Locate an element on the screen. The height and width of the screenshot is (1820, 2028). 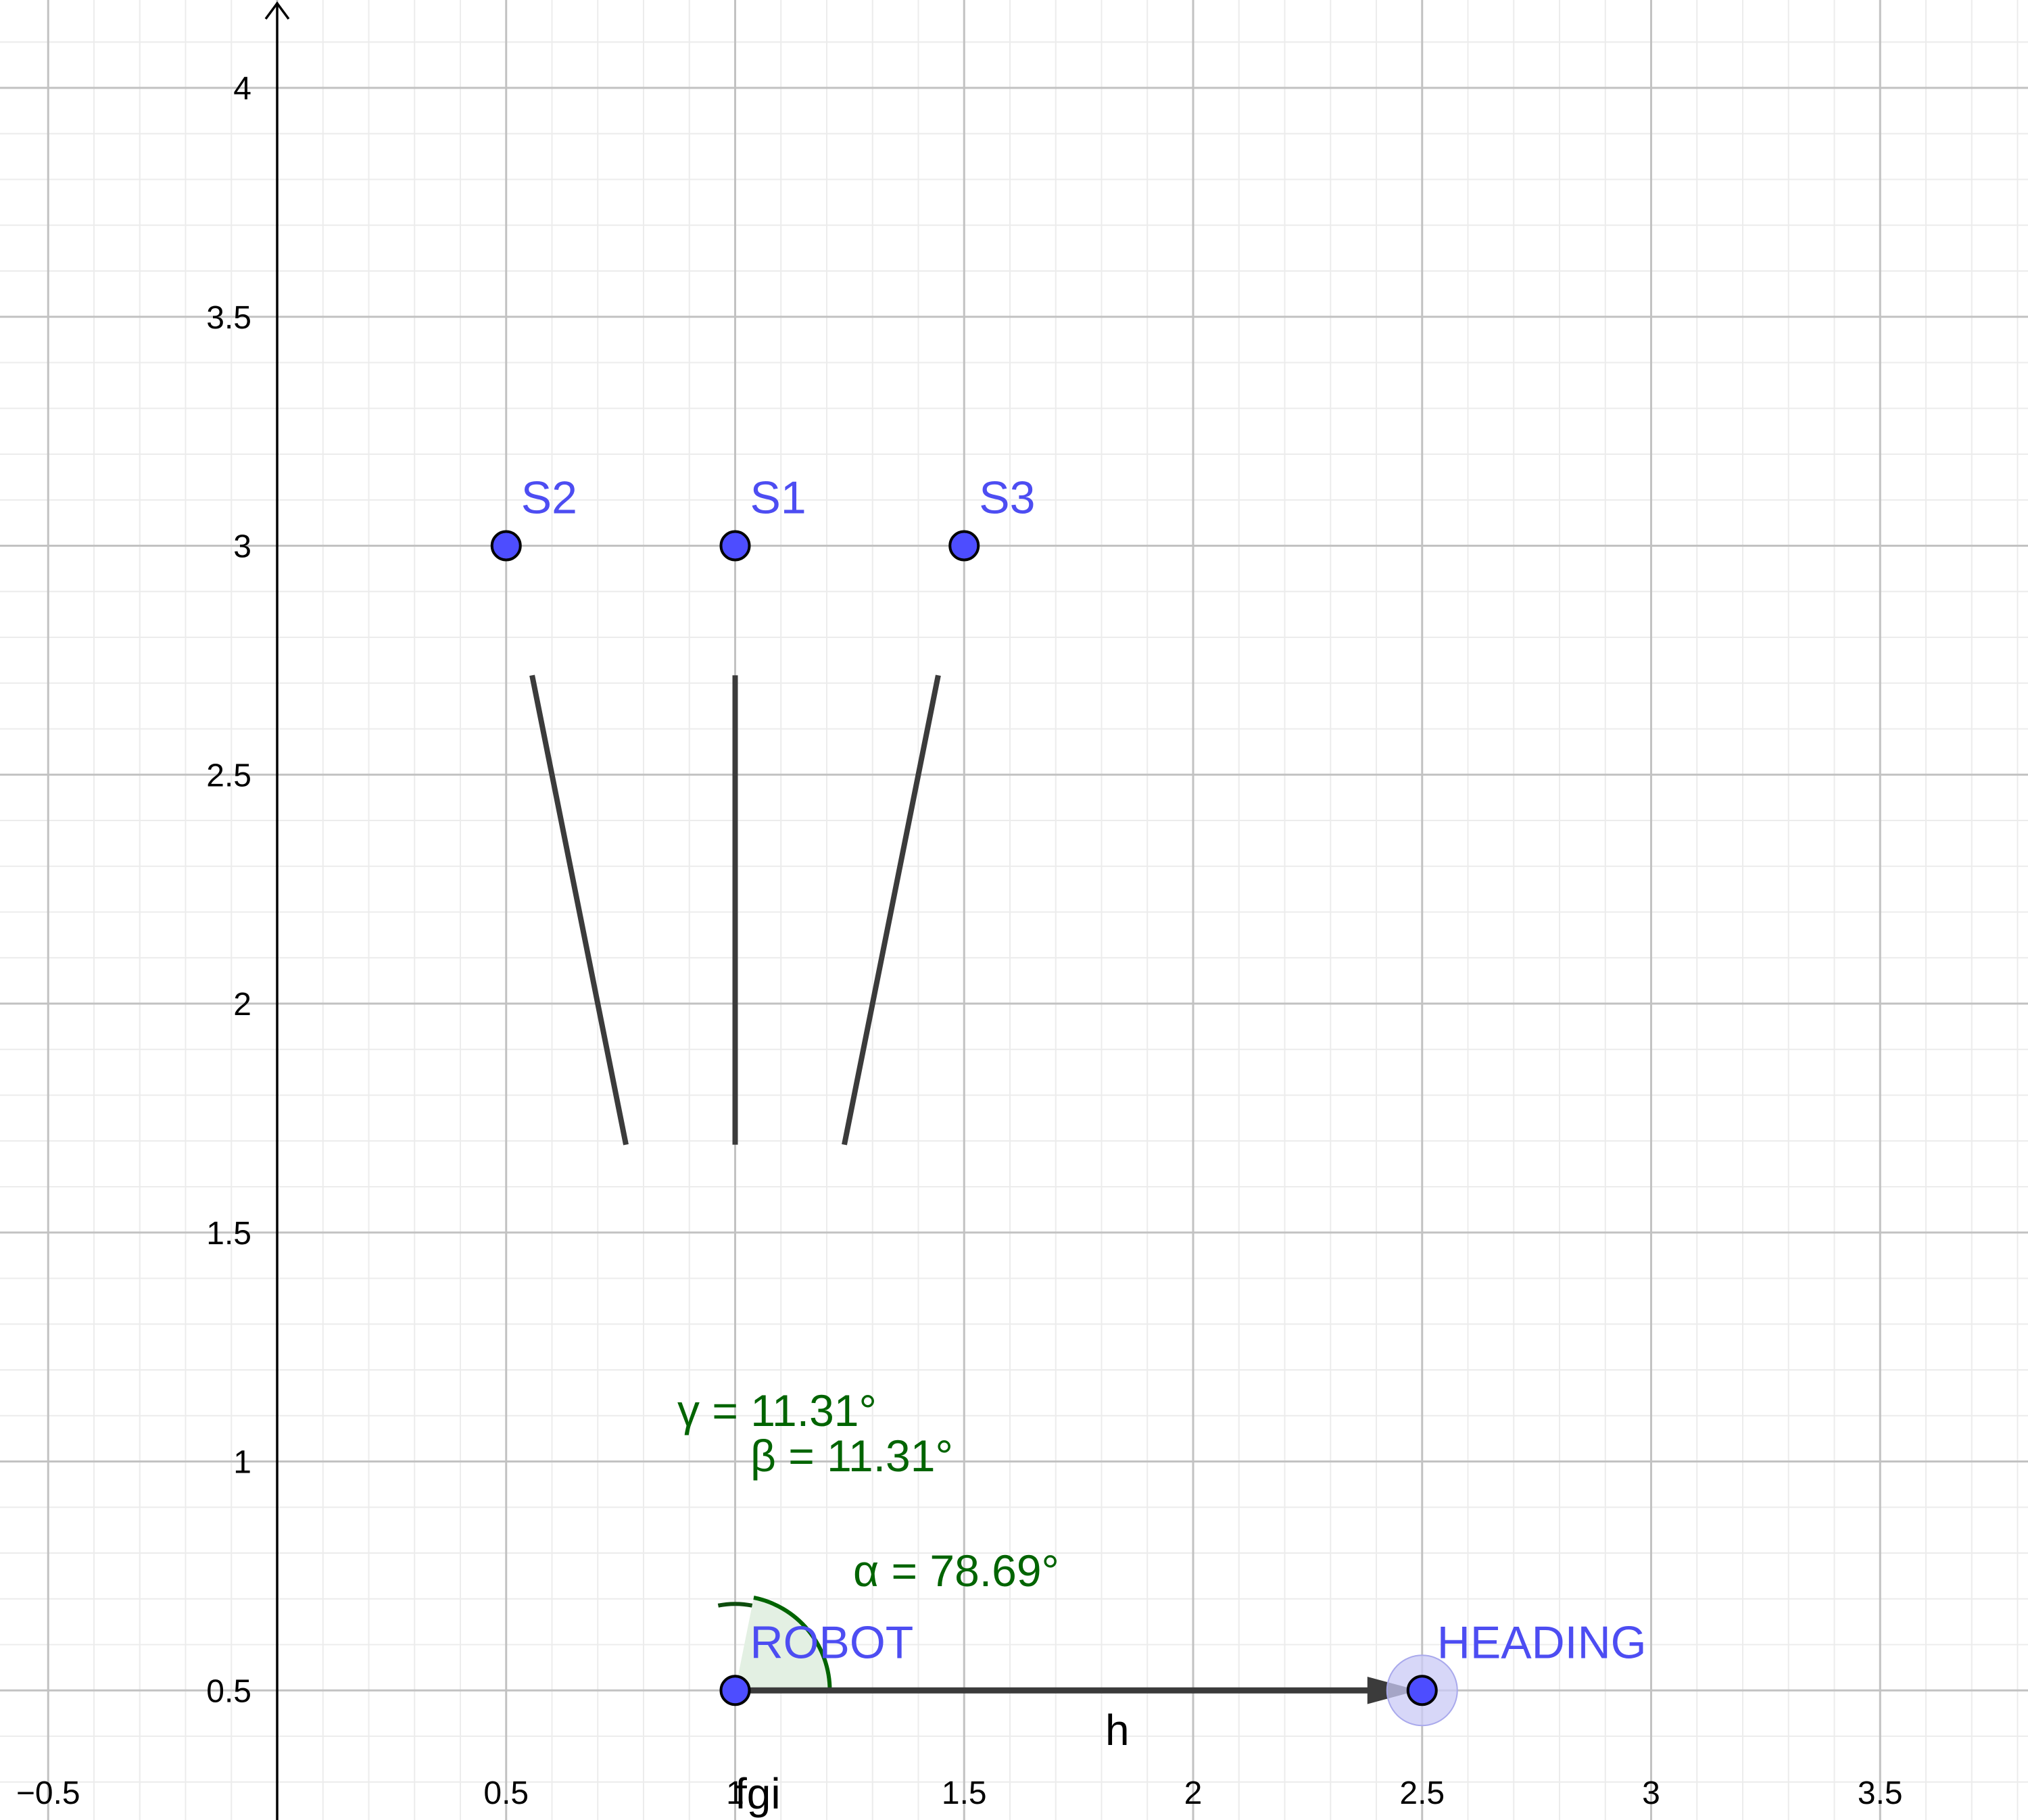
x-tick-label: 1.5 is located at coordinates (965, 1793).